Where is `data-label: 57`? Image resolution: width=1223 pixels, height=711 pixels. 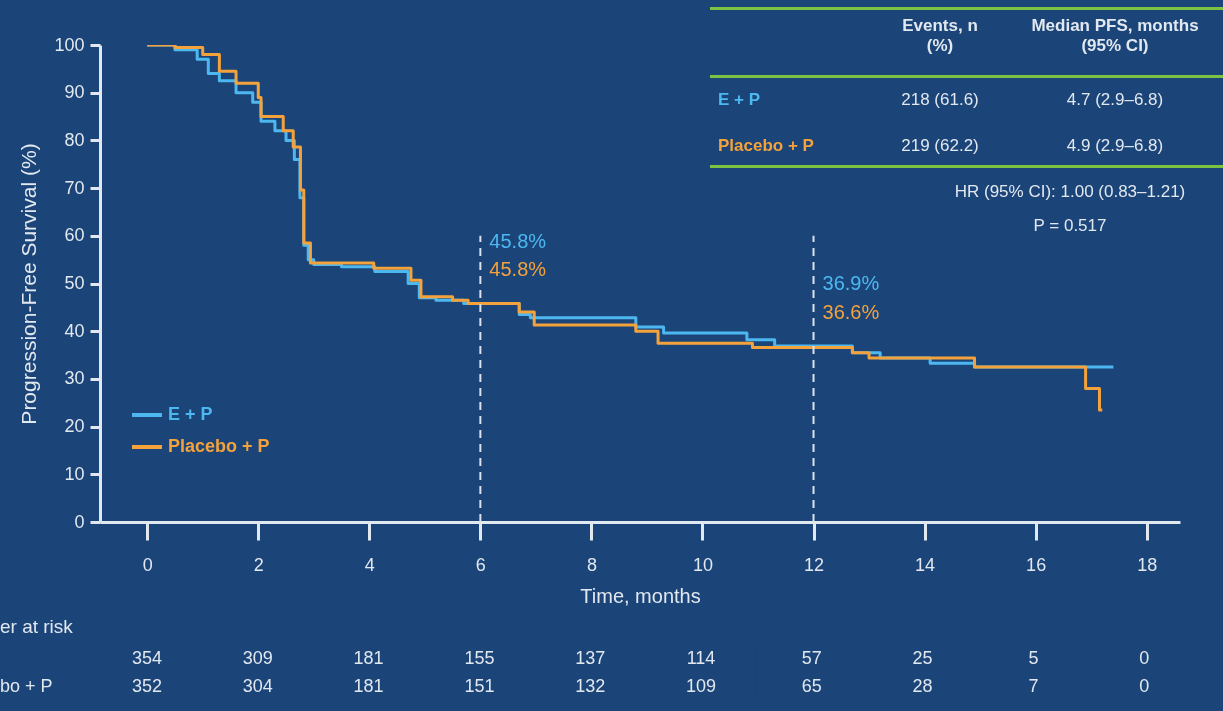 data-label: 57 is located at coordinates (811, 658).